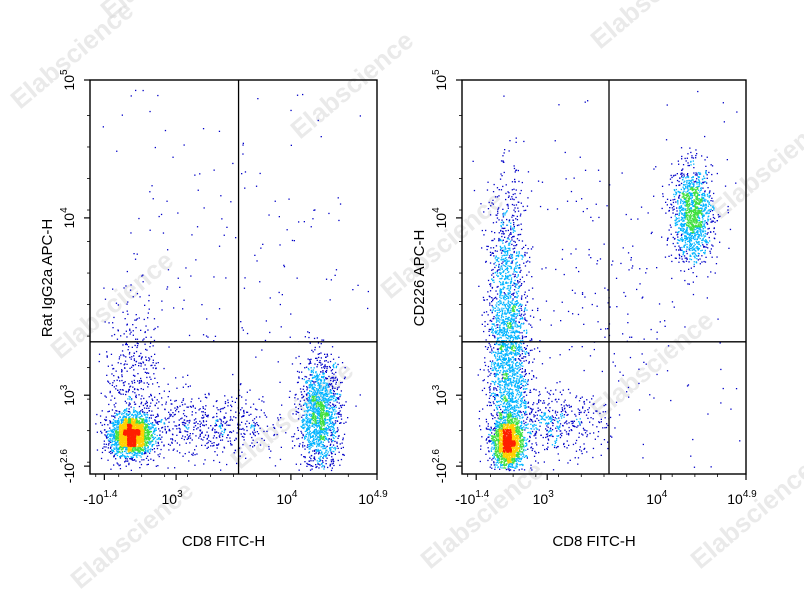 The width and height of the screenshot is (804, 600). What do you see at coordinates (287, 498) in the screenshot?
I see `x-tick-label: 104` at bounding box center [287, 498].